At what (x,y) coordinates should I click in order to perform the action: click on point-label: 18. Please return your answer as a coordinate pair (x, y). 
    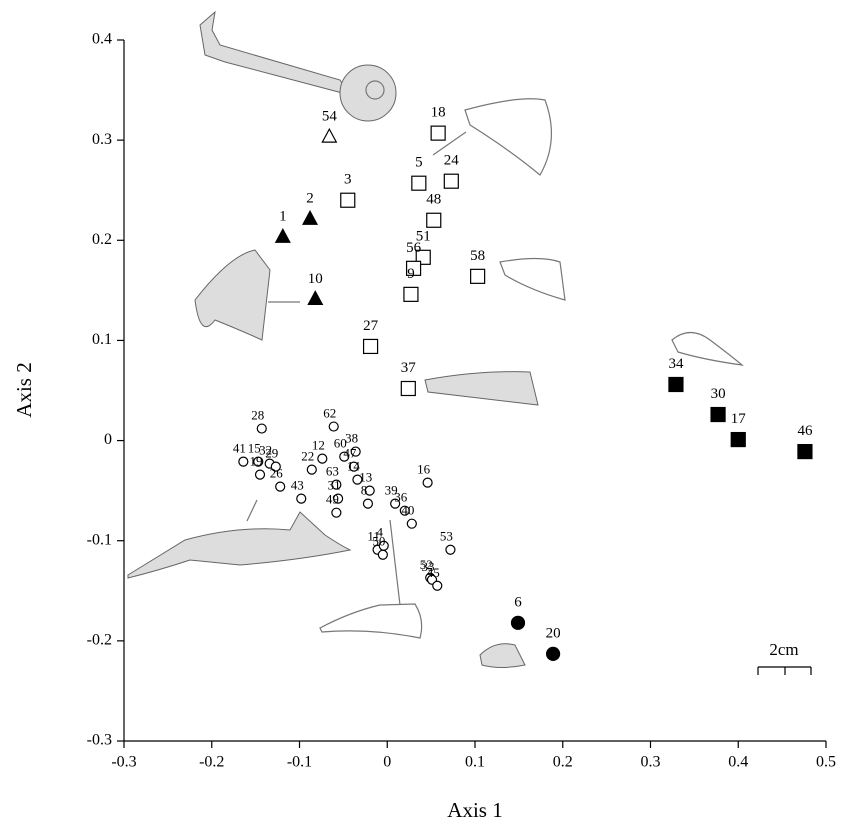
    Looking at the image, I should click on (438, 113).